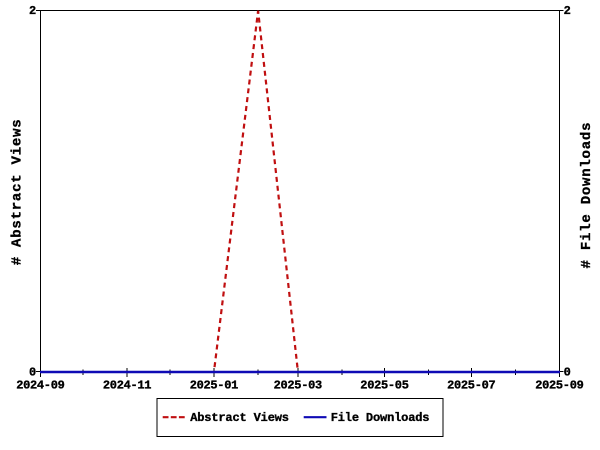 The width and height of the screenshot is (600, 450). Describe the element at coordinates (40, 386) in the screenshot. I see `svg-text: 2024-09` at that location.